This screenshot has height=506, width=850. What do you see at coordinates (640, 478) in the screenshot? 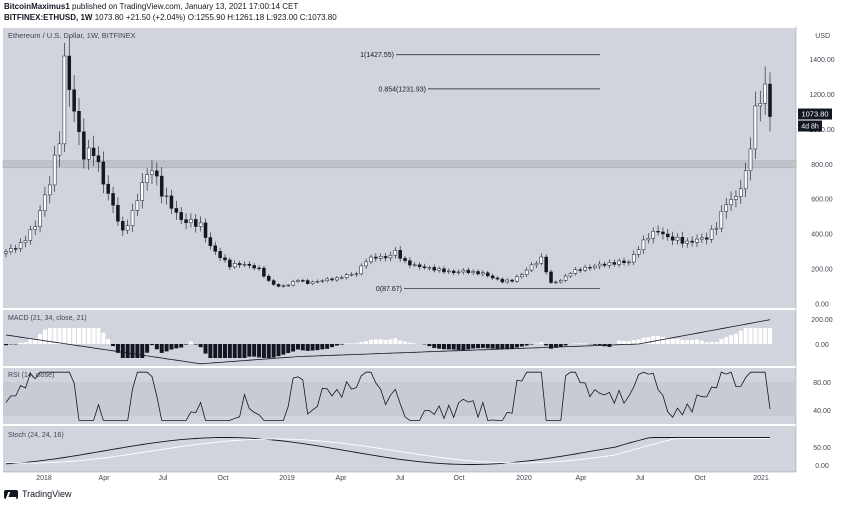
I see `time-tick: Jul` at bounding box center [640, 478].